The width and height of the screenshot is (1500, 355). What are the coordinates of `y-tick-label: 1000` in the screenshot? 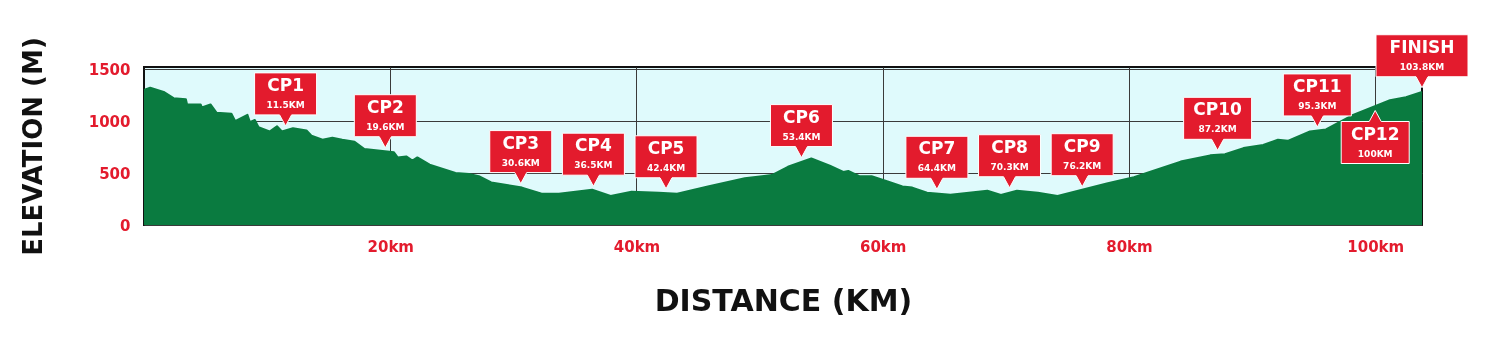 It's located at (109, 121).